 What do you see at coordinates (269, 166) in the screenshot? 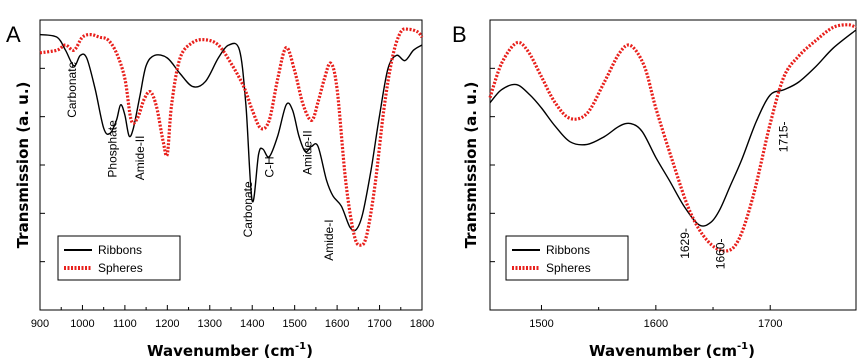
I see `annotation-label: C-H` at bounding box center [269, 166].